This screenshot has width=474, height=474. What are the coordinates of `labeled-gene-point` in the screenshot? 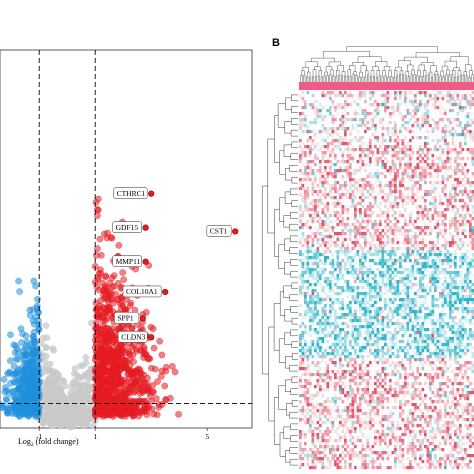 It's located at (151, 193).